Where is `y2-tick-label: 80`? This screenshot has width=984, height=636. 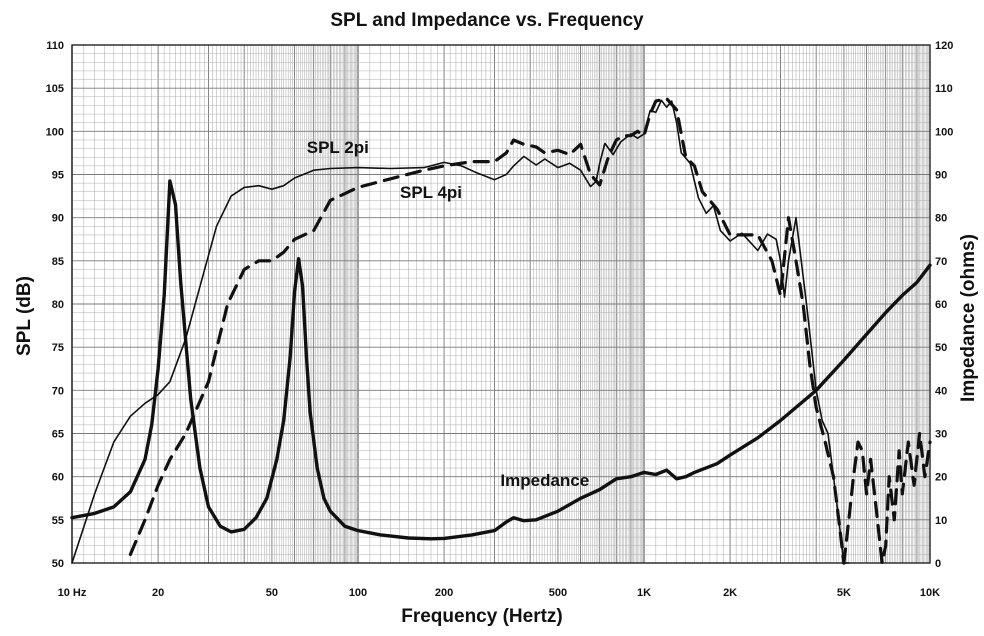
y2-tick-label: 80 is located at coordinates (941, 219).